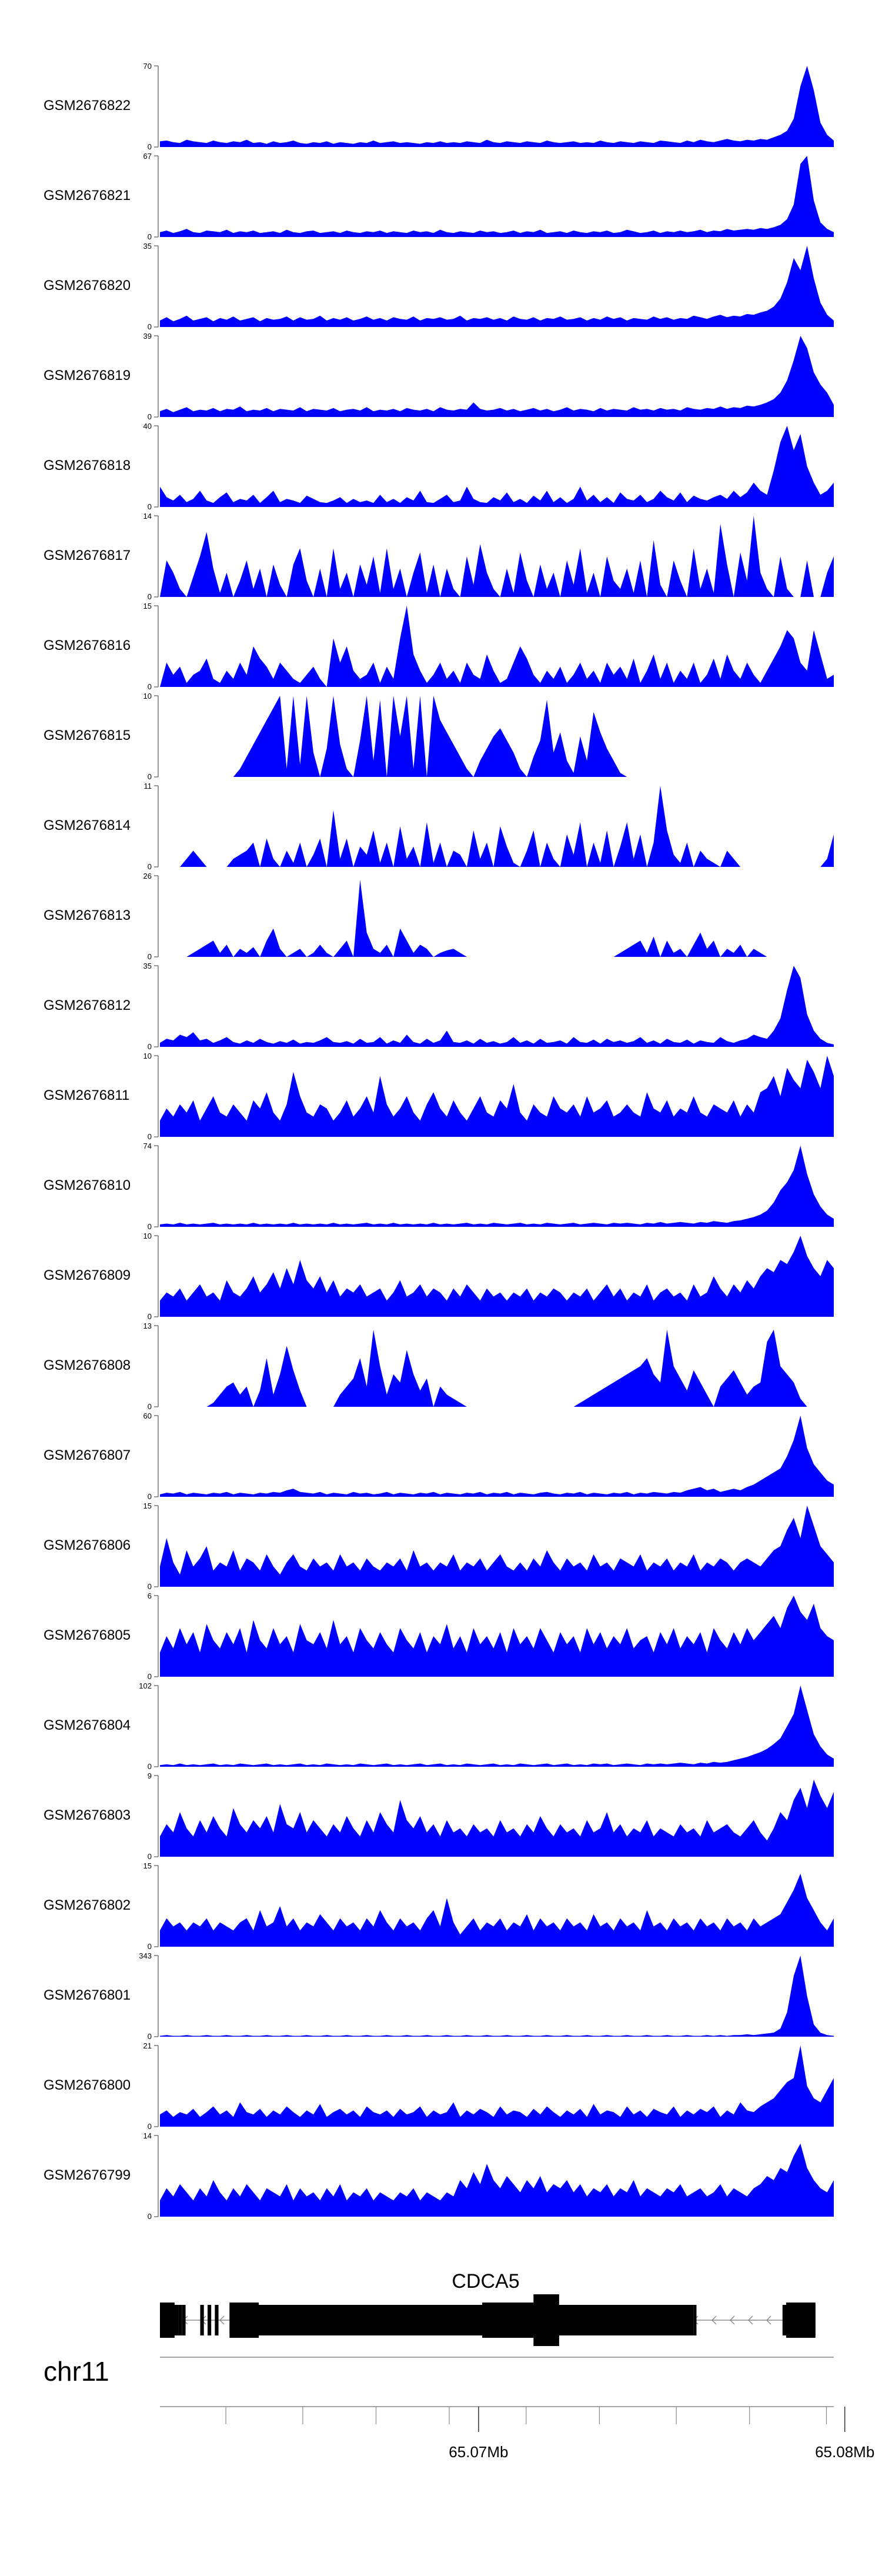 Image resolution: width=882 pixels, height=2576 pixels. What do you see at coordinates (87, 195) in the screenshot?
I see `track-label: GSM2676821` at bounding box center [87, 195].